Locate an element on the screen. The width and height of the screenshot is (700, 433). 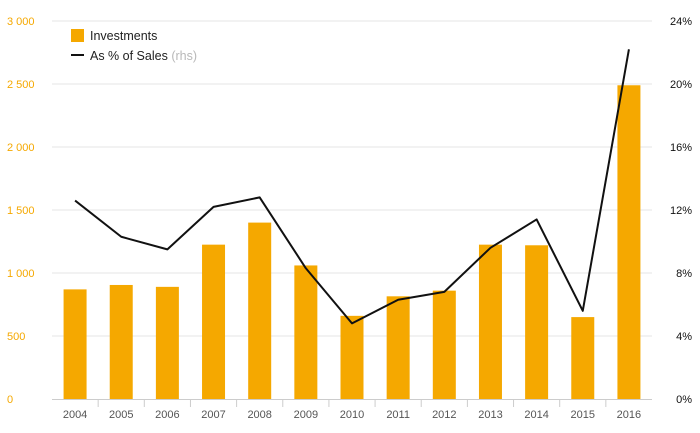
y-left-tick-label: 0 is located at coordinates (10, 400).